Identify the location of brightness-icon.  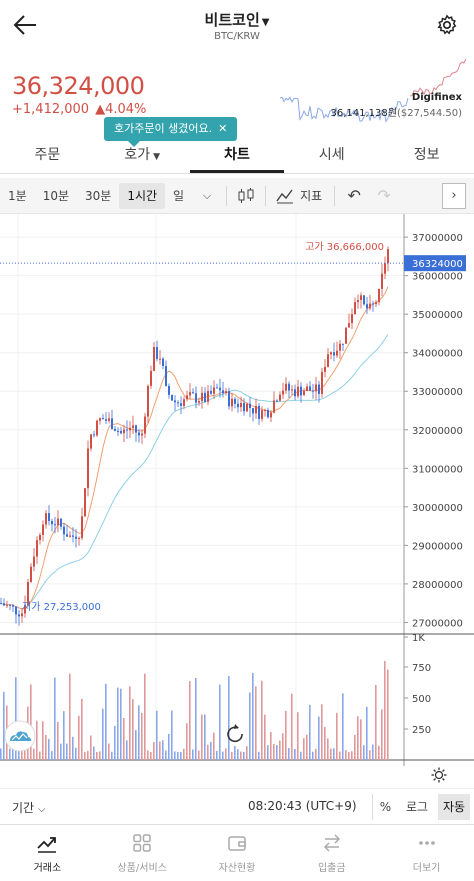
(439, 775).